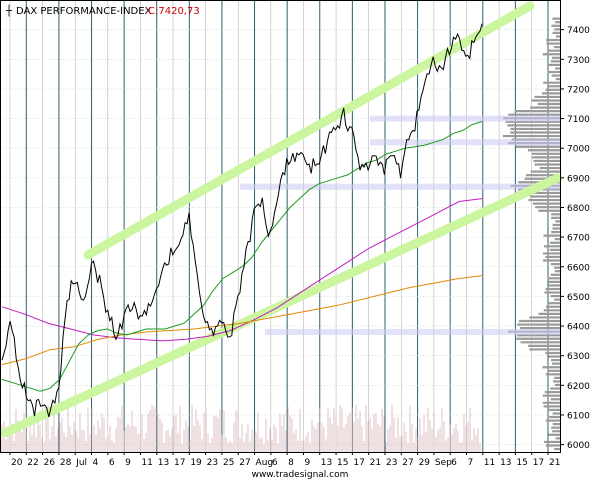 The width and height of the screenshot is (600, 480). What do you see at coordinates (174, 11) in the screenshot?
I see `last-close-label: C:7420,73` at bounding box center [174, 11].